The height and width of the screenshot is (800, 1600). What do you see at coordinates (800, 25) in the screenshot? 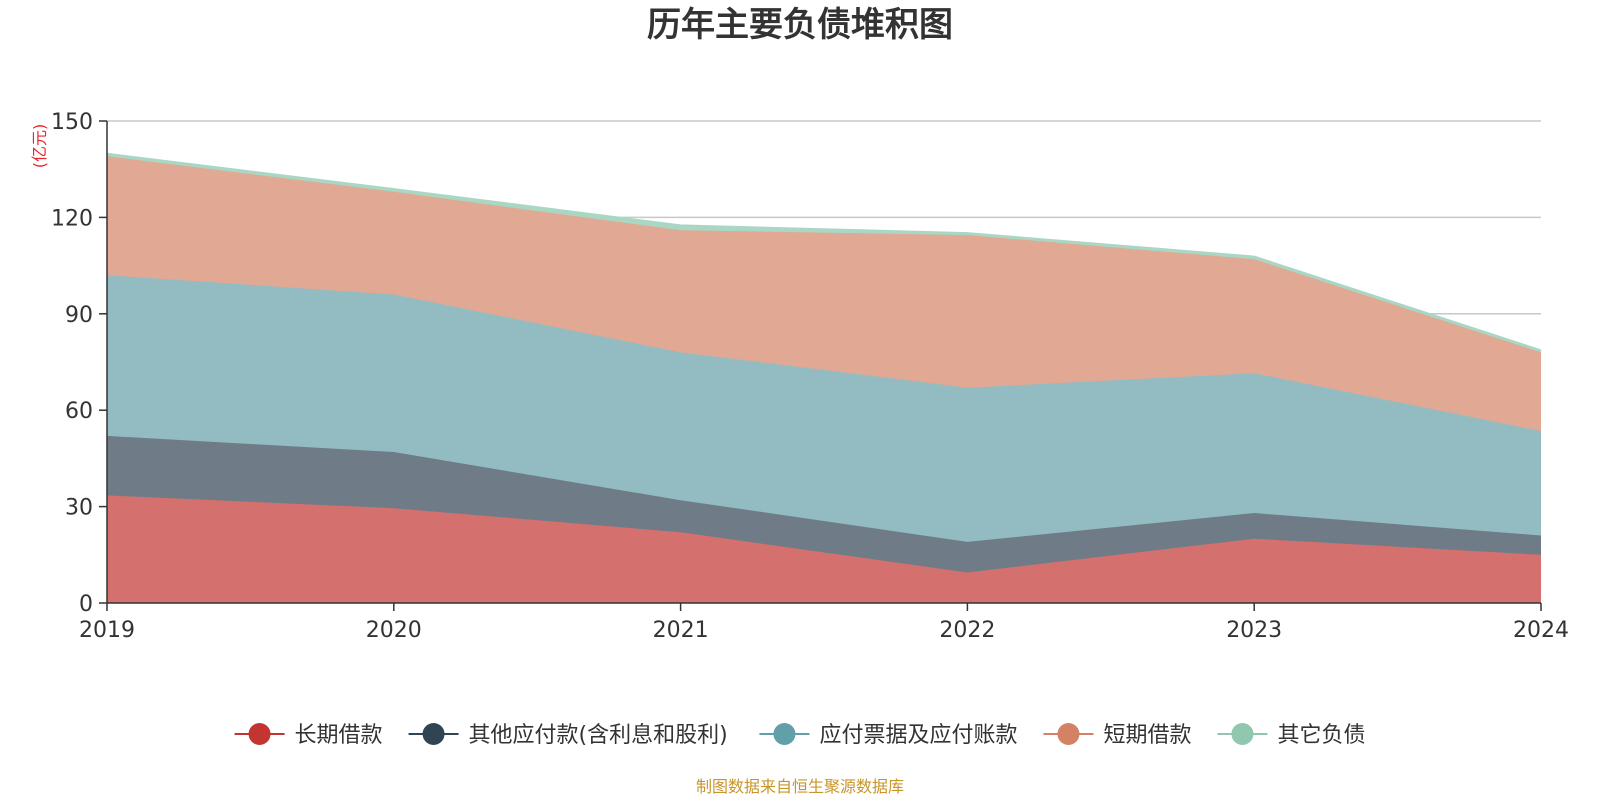
I see `chart-title: 历年主要负债堆积图` at bounding box center [800, 25].